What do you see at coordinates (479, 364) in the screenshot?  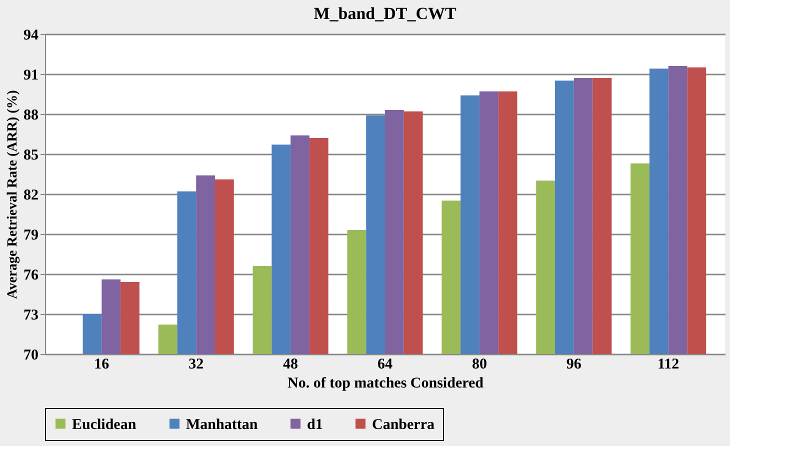 I see `x-tick-label: 80` at bounding box center [479, 364].